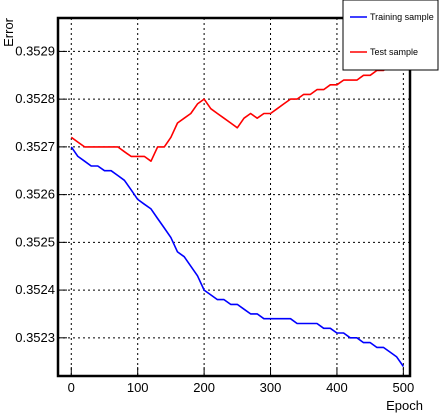 Image resolution: width=440 pixels, height=413 pixels. What do you see at coordinates (35, 98) in the screenshot?
I see `y-tick-label: 0.3528` at bounding box center [35, 98].